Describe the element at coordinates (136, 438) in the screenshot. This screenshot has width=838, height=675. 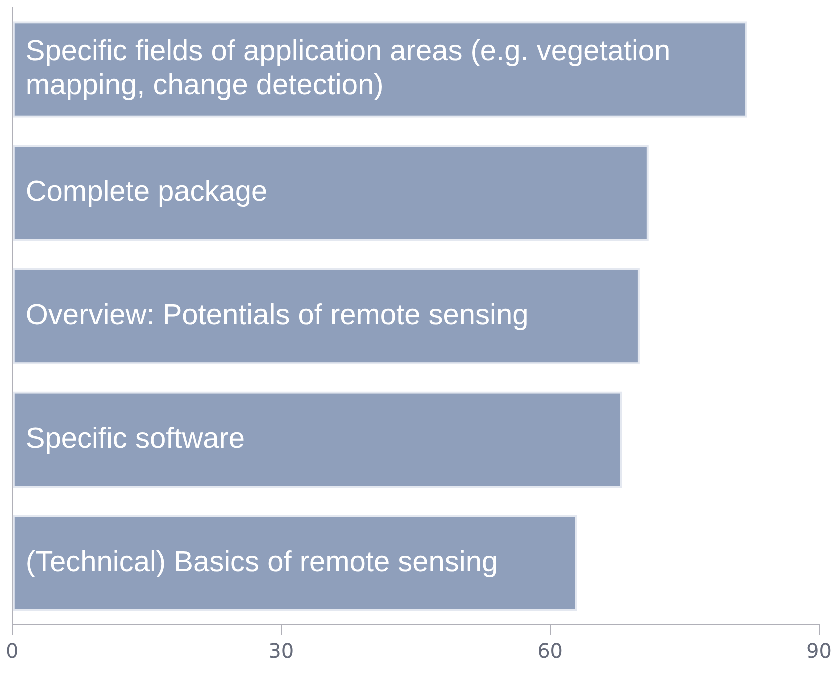
I see `y-tick-label: Specific software` at that location.